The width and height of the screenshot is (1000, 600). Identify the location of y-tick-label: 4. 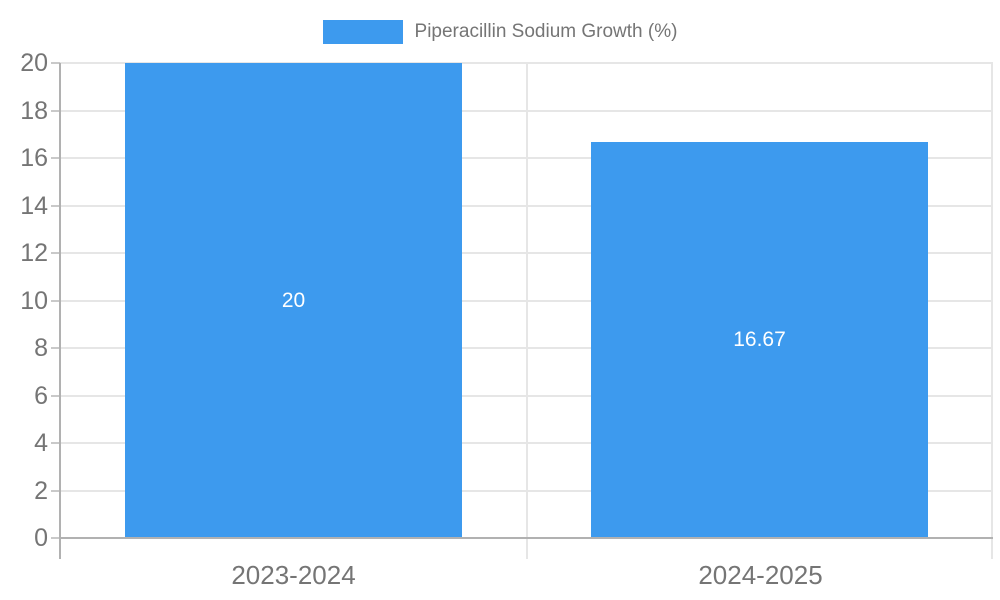
(41, 443).